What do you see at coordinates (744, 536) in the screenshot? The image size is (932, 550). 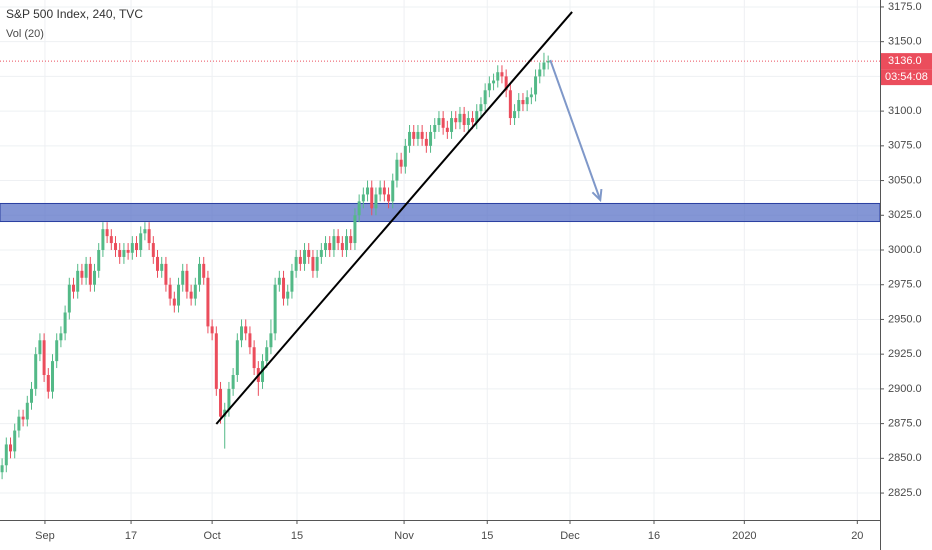 I see `x-tick-label: 2020` at bounding box center [744, 536].